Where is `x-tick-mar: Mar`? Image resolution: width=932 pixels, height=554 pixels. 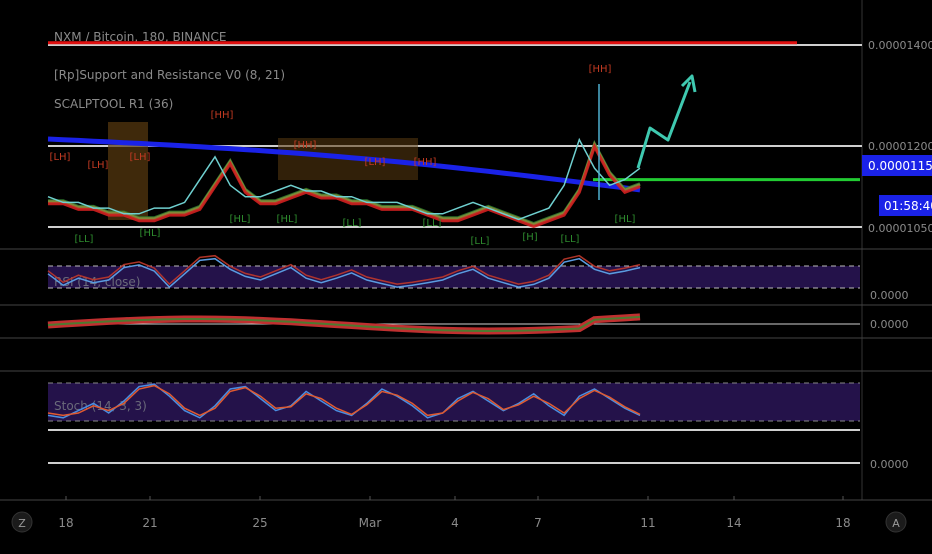
x-tick-mar: Mar is located at coordinates (370, 523).